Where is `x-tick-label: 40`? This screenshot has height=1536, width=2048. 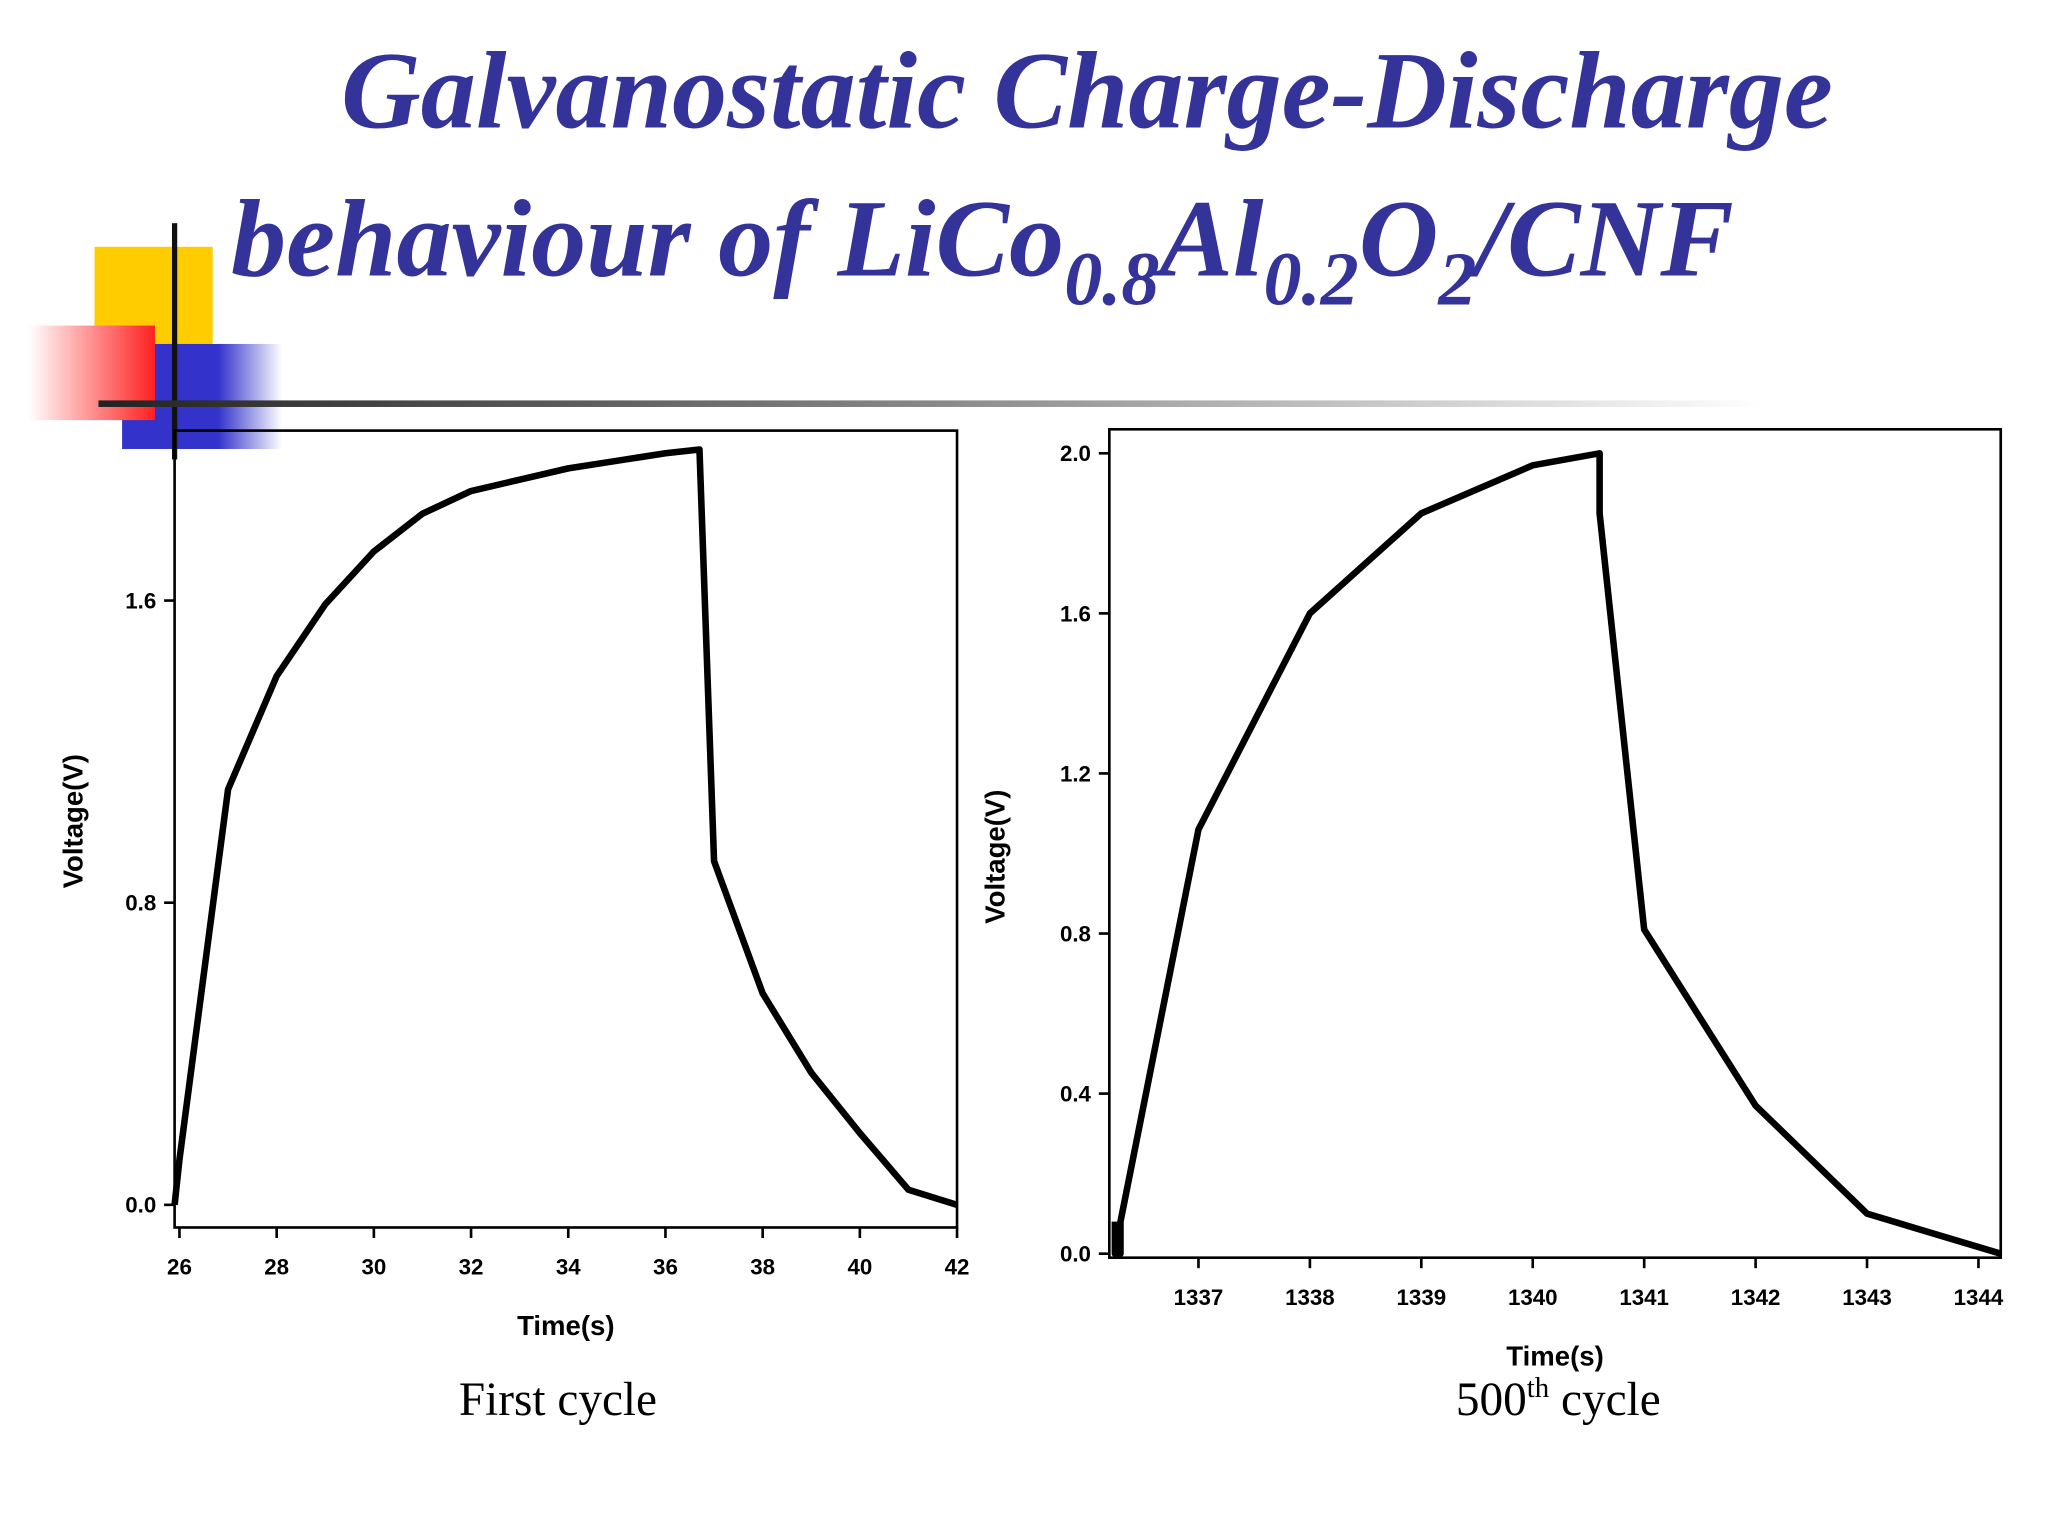
x-tick-label: 40 is located at coordinates (859, 1267).